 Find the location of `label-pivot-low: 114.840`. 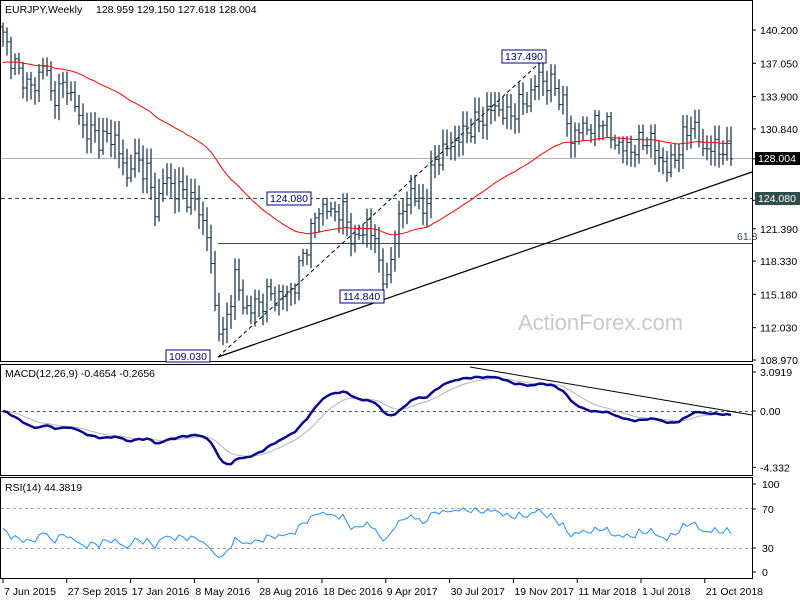

label-pivot-low: 114.840 is located at coordinates (362, 296).